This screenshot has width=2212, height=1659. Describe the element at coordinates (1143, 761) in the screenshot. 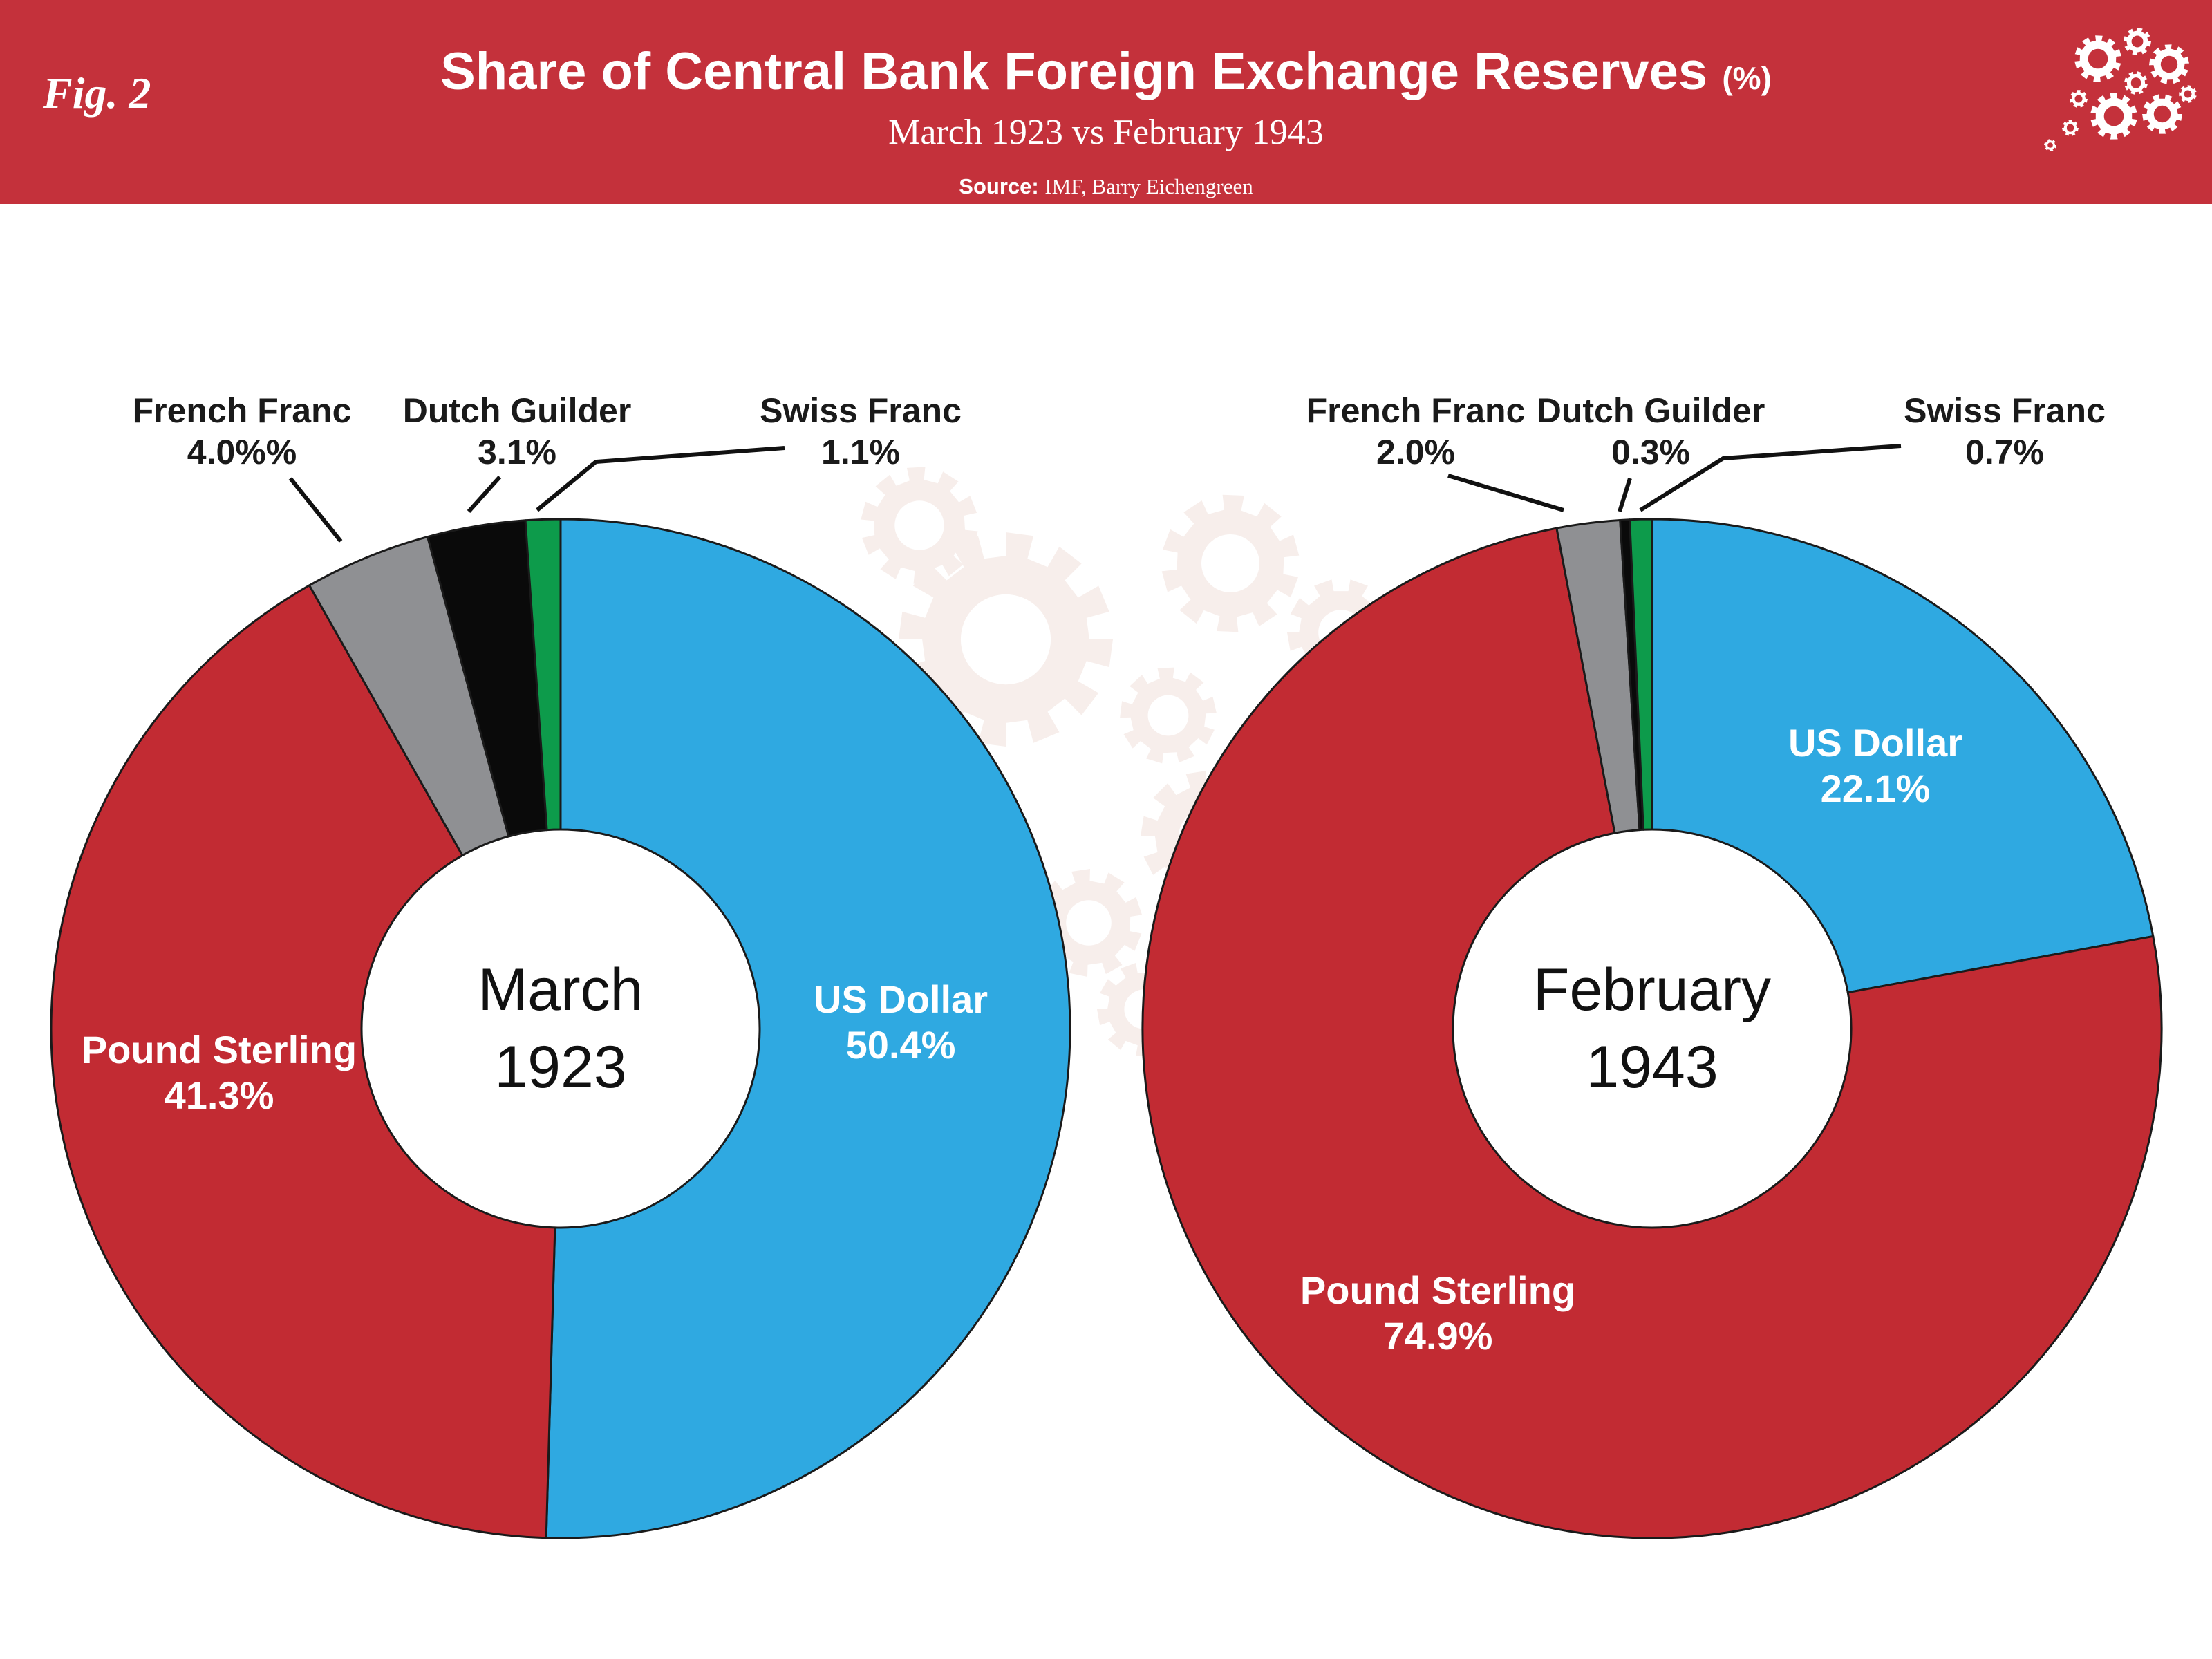

I see `gears-watermark-icon` at that location.